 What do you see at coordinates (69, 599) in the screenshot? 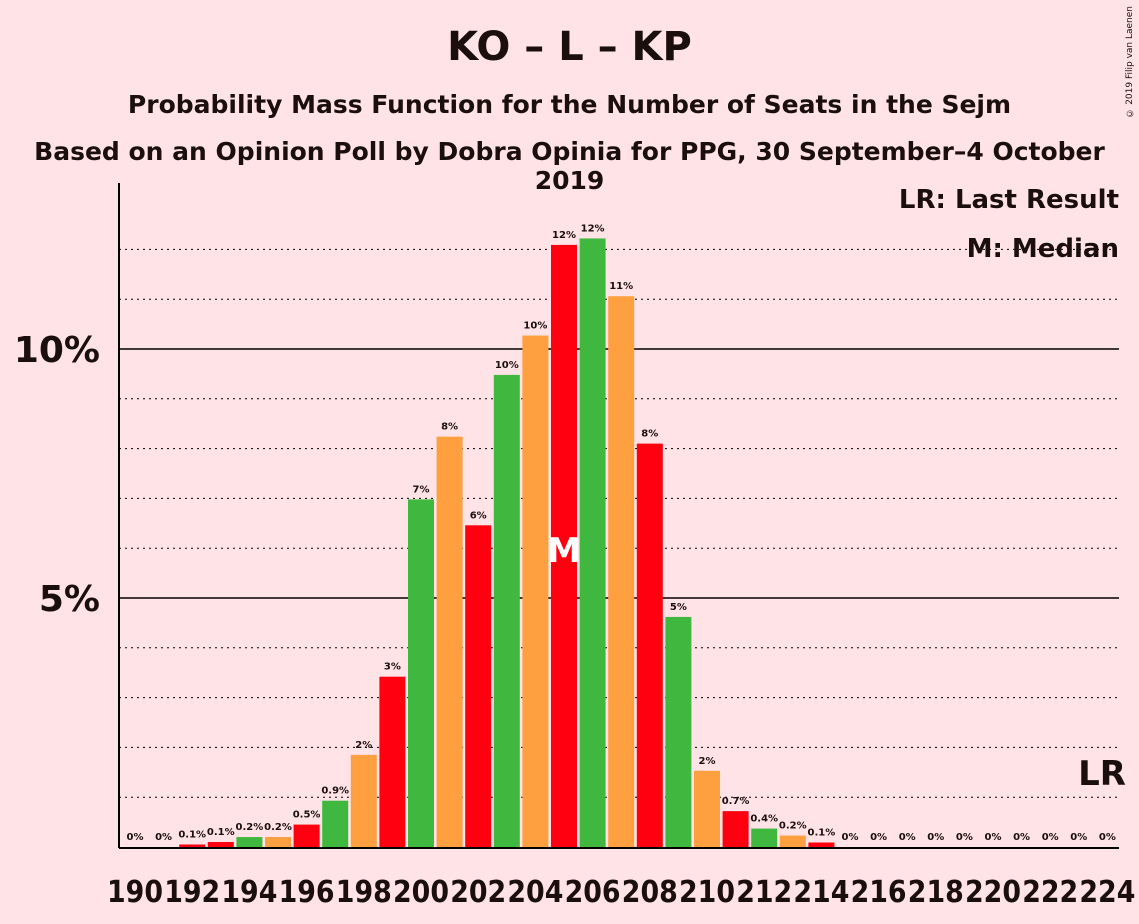
I see `y-tick-label: 5%` at bounding box center [69, 599].